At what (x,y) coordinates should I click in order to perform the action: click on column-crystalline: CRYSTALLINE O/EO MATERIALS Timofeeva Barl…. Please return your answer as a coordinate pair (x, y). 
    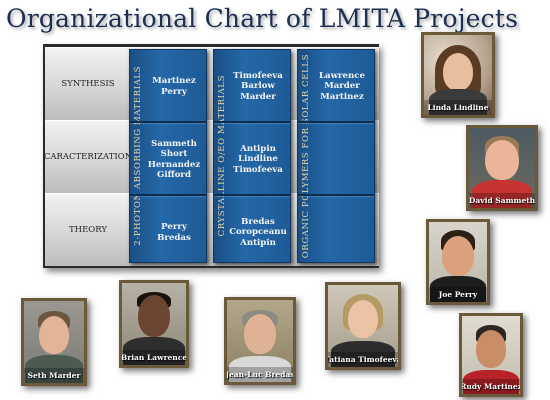
    Looking at the image, I should click on (252, 156).